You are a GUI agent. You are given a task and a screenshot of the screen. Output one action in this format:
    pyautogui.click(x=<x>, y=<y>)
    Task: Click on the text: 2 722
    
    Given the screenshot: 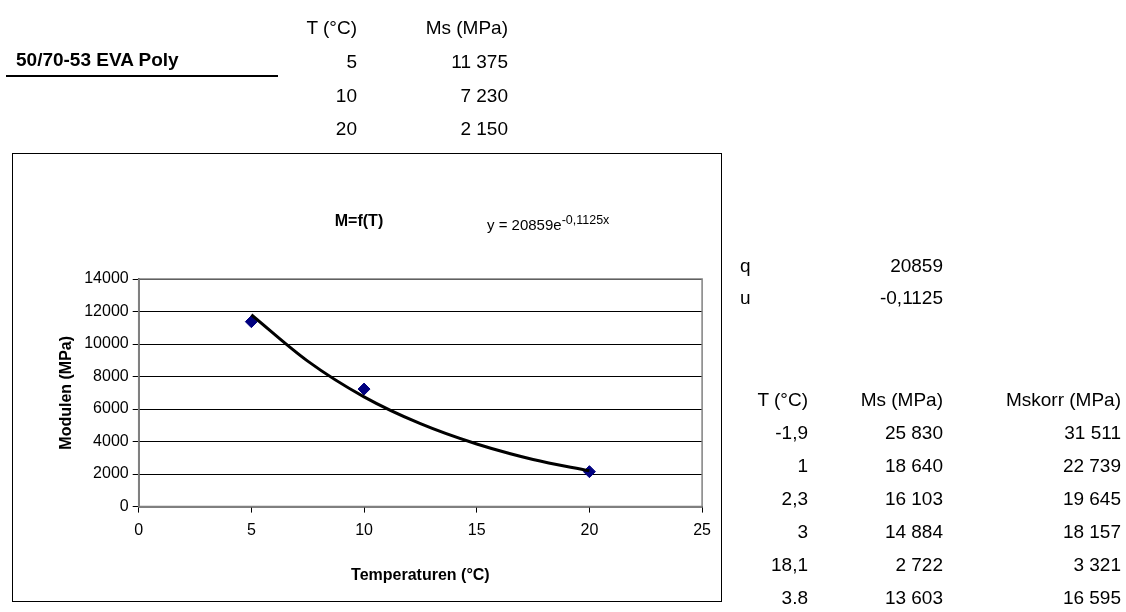 What is the action you would take?
    pyautogui.click(x=919, y=565)
    